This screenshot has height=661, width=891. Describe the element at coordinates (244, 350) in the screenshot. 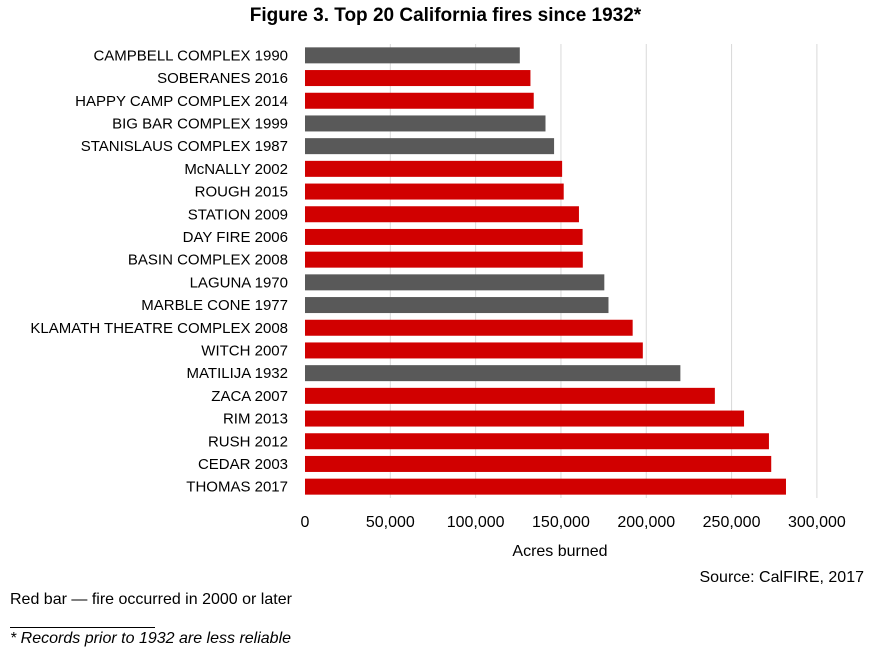

I see `category-label: WITCH 2007` at that location.